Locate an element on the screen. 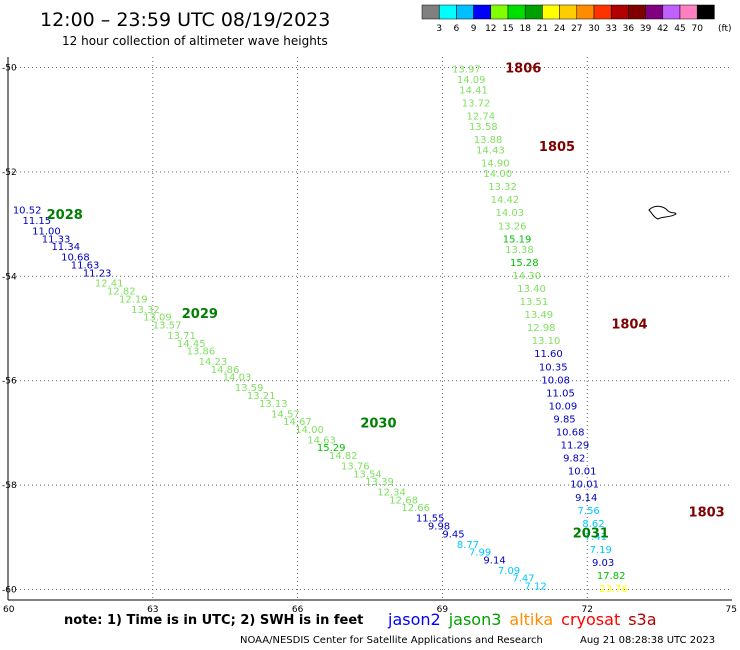 The image size is (740, 650). swh-value: 11.63 is located at coordinates (85, 265).